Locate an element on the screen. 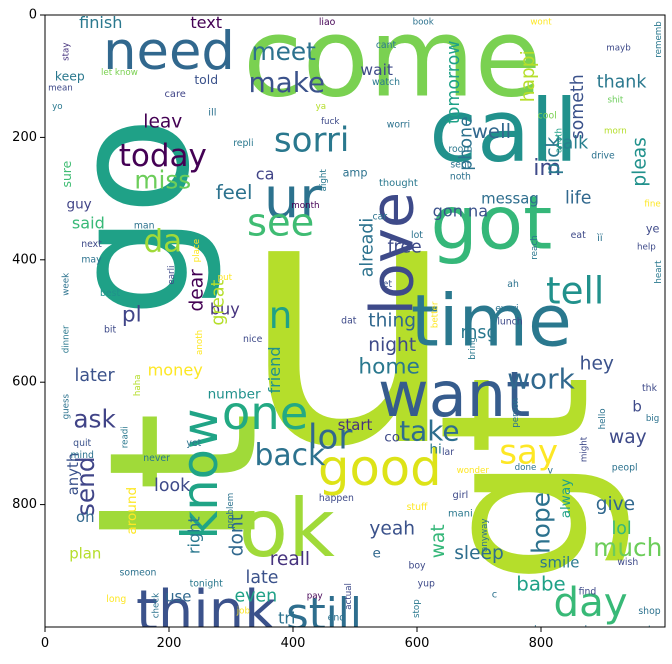 Image resolution: width=672 pixels, height=664 pixels. word-189: might is located at coordinates (584, 449).